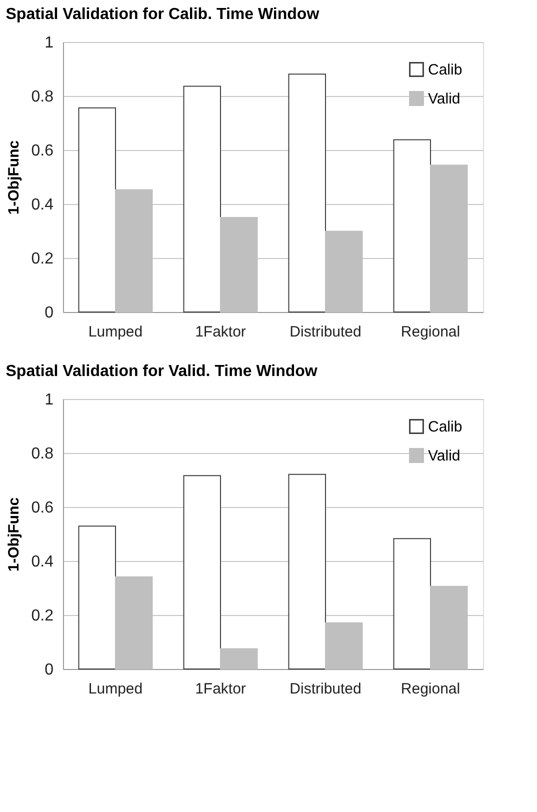 The width and height of the screenshot is (537, 812). I want to click on chart-title: Spatial Validation for Valid. Time Window, so click(162, 371).